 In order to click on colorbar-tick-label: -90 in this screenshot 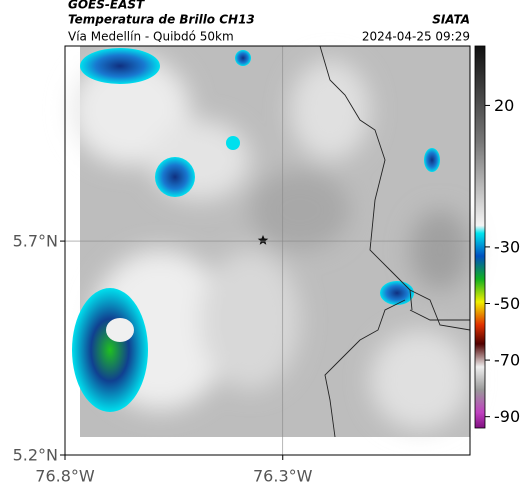, I will do `click(507, 416)`.